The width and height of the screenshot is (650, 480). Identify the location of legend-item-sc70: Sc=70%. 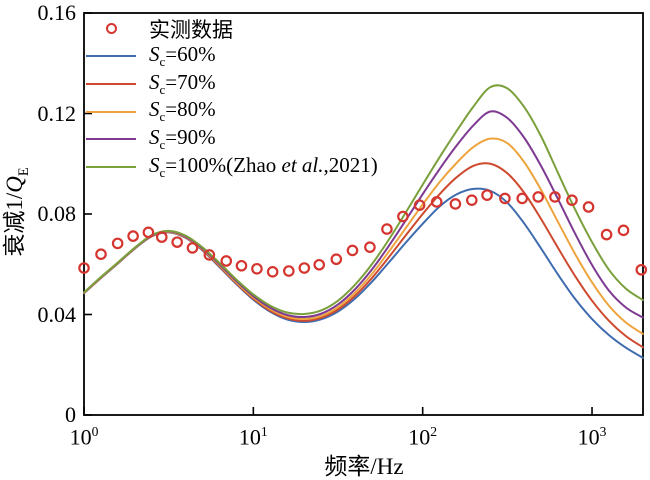
(232, 84).